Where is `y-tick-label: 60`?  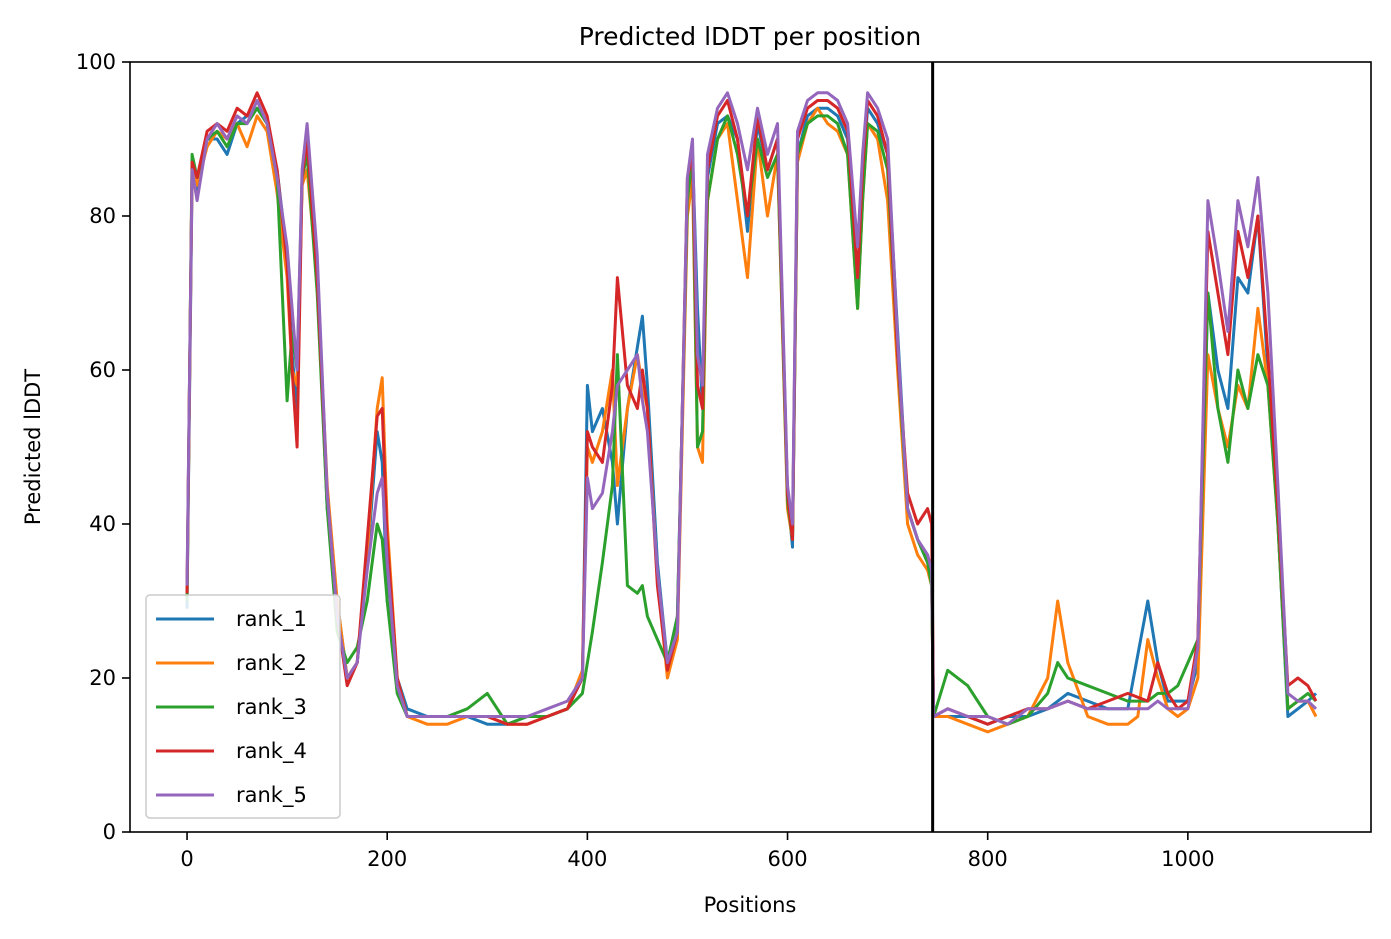 y-tick-label: 60 is located at coordinates (102, 370).